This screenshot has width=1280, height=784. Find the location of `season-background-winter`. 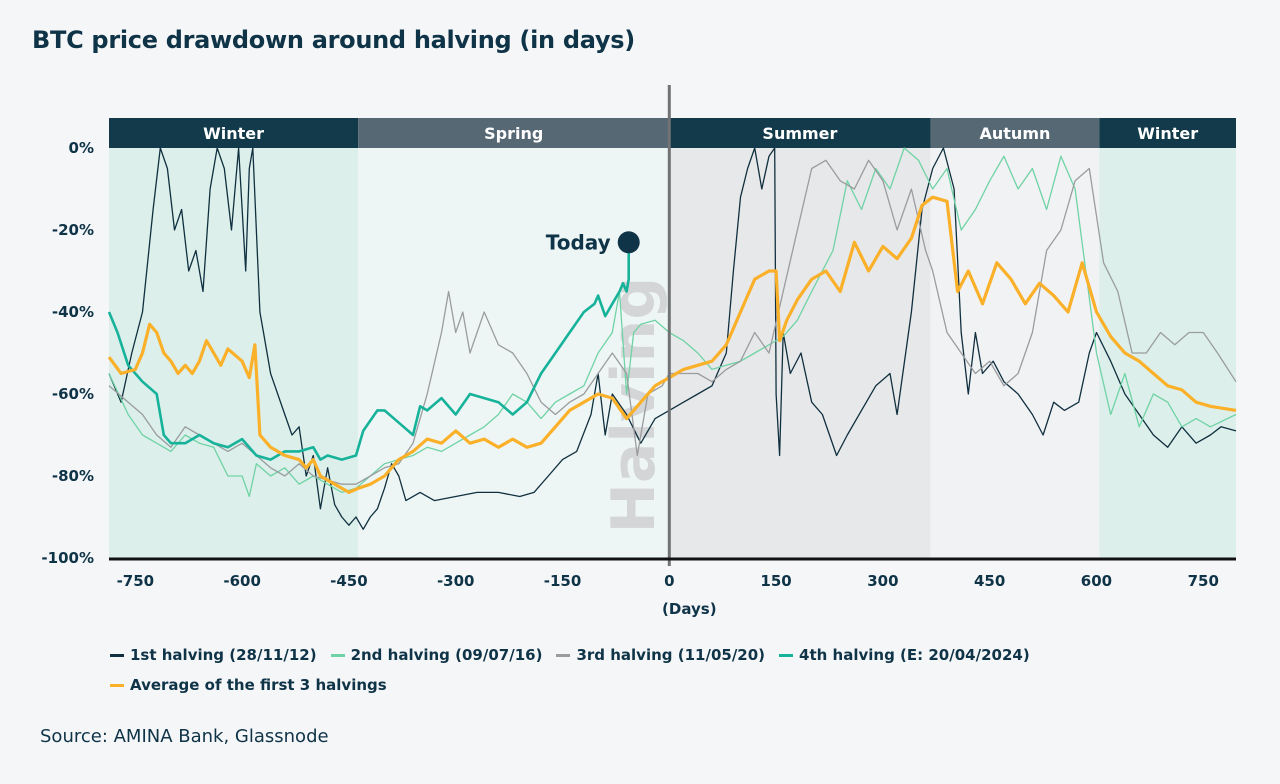

season-background-winter is located at coordinates (1167, 353).